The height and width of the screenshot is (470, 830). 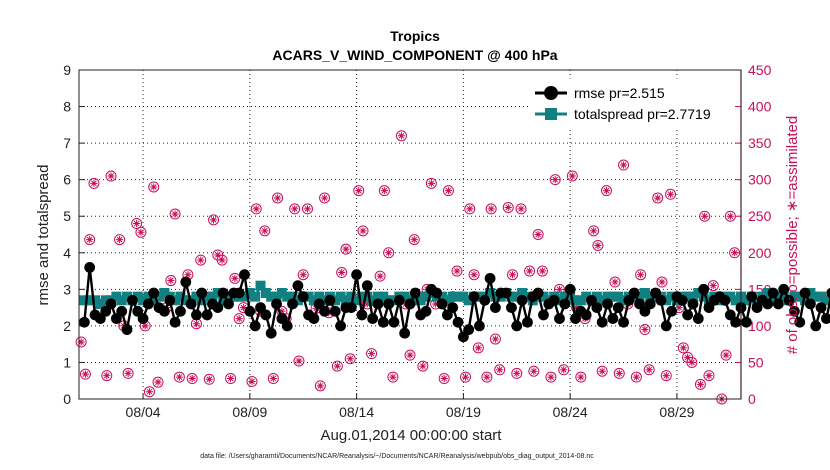 What do you see at coordinates (792, 235) in the screenshot?
I see `y-axis-right-label: # of obs: o=possible; ∗=assimilated` at bounding box center [792, 235].